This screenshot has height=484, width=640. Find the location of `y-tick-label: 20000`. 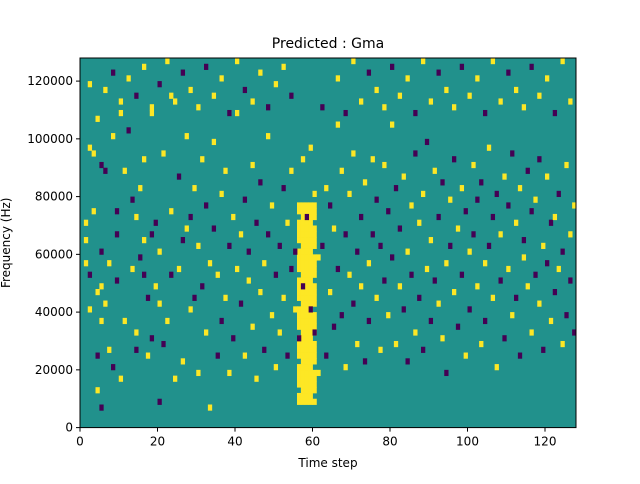

y-tick-label: 20000 is located at coordinates (54, 370).